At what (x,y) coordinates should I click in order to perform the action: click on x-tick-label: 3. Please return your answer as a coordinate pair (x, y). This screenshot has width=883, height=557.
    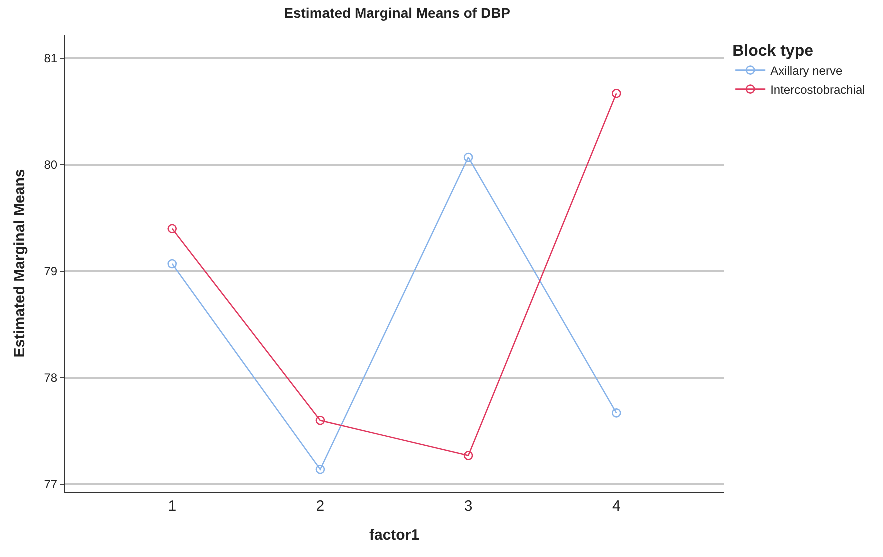
    Looking at the image, I should click on (468, 506).